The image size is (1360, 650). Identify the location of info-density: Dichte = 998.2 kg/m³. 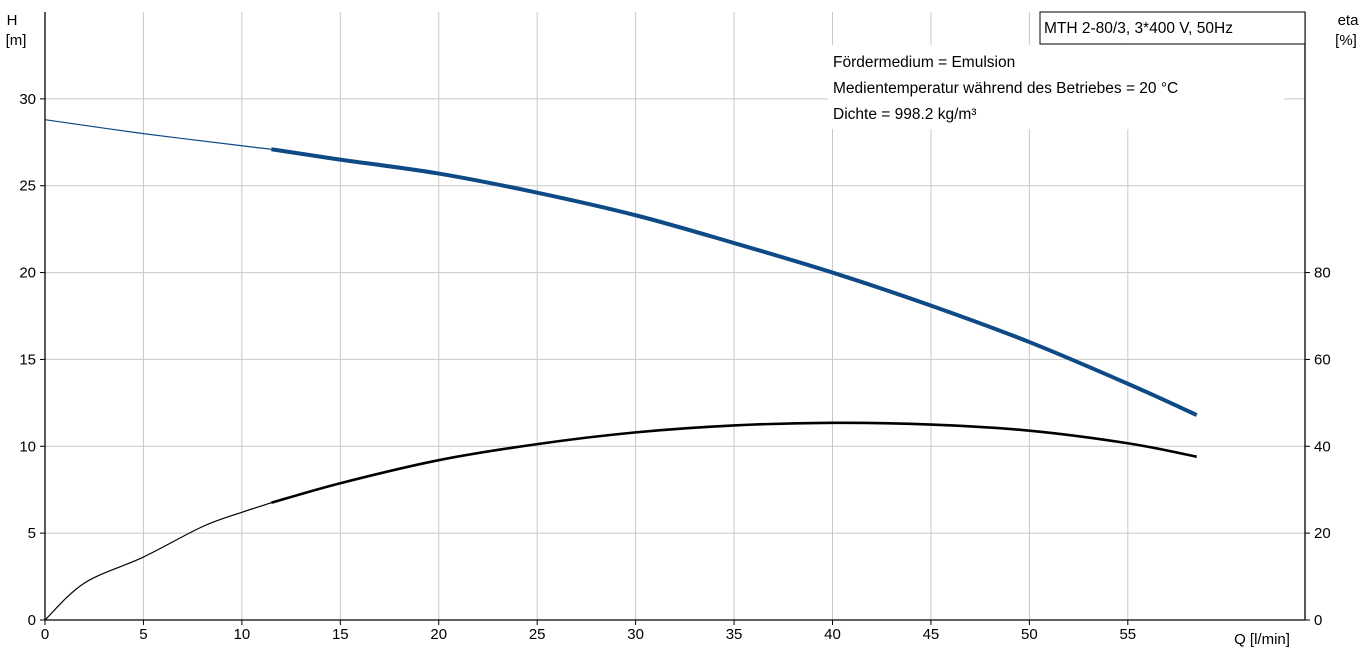
(904, 114).